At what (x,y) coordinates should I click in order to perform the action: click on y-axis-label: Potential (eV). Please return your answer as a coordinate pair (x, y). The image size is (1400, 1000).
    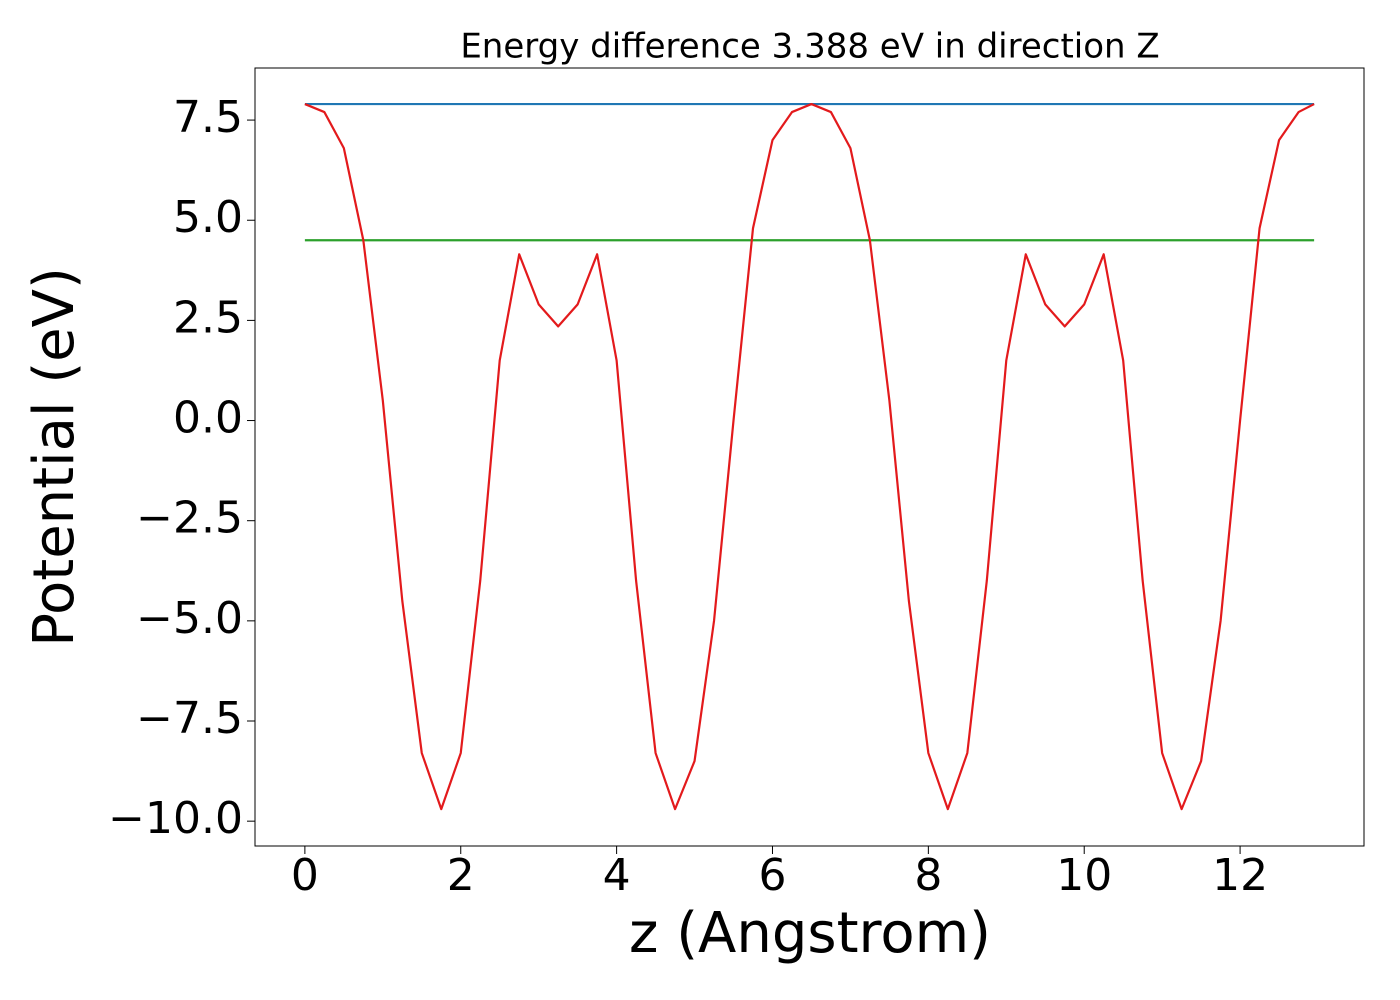
    Looking at the image, I should click on (54, 457).